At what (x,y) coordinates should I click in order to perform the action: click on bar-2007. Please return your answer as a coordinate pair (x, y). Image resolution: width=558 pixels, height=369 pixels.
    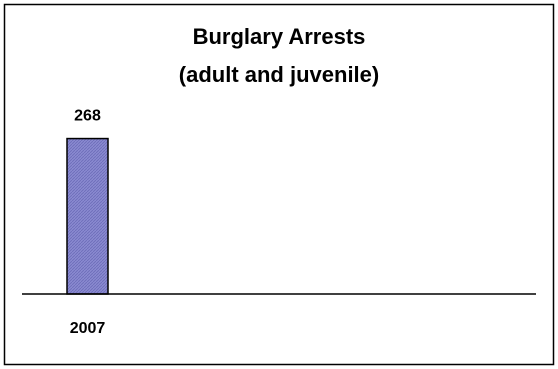
    Looking at the image, I should click on (87, 216).